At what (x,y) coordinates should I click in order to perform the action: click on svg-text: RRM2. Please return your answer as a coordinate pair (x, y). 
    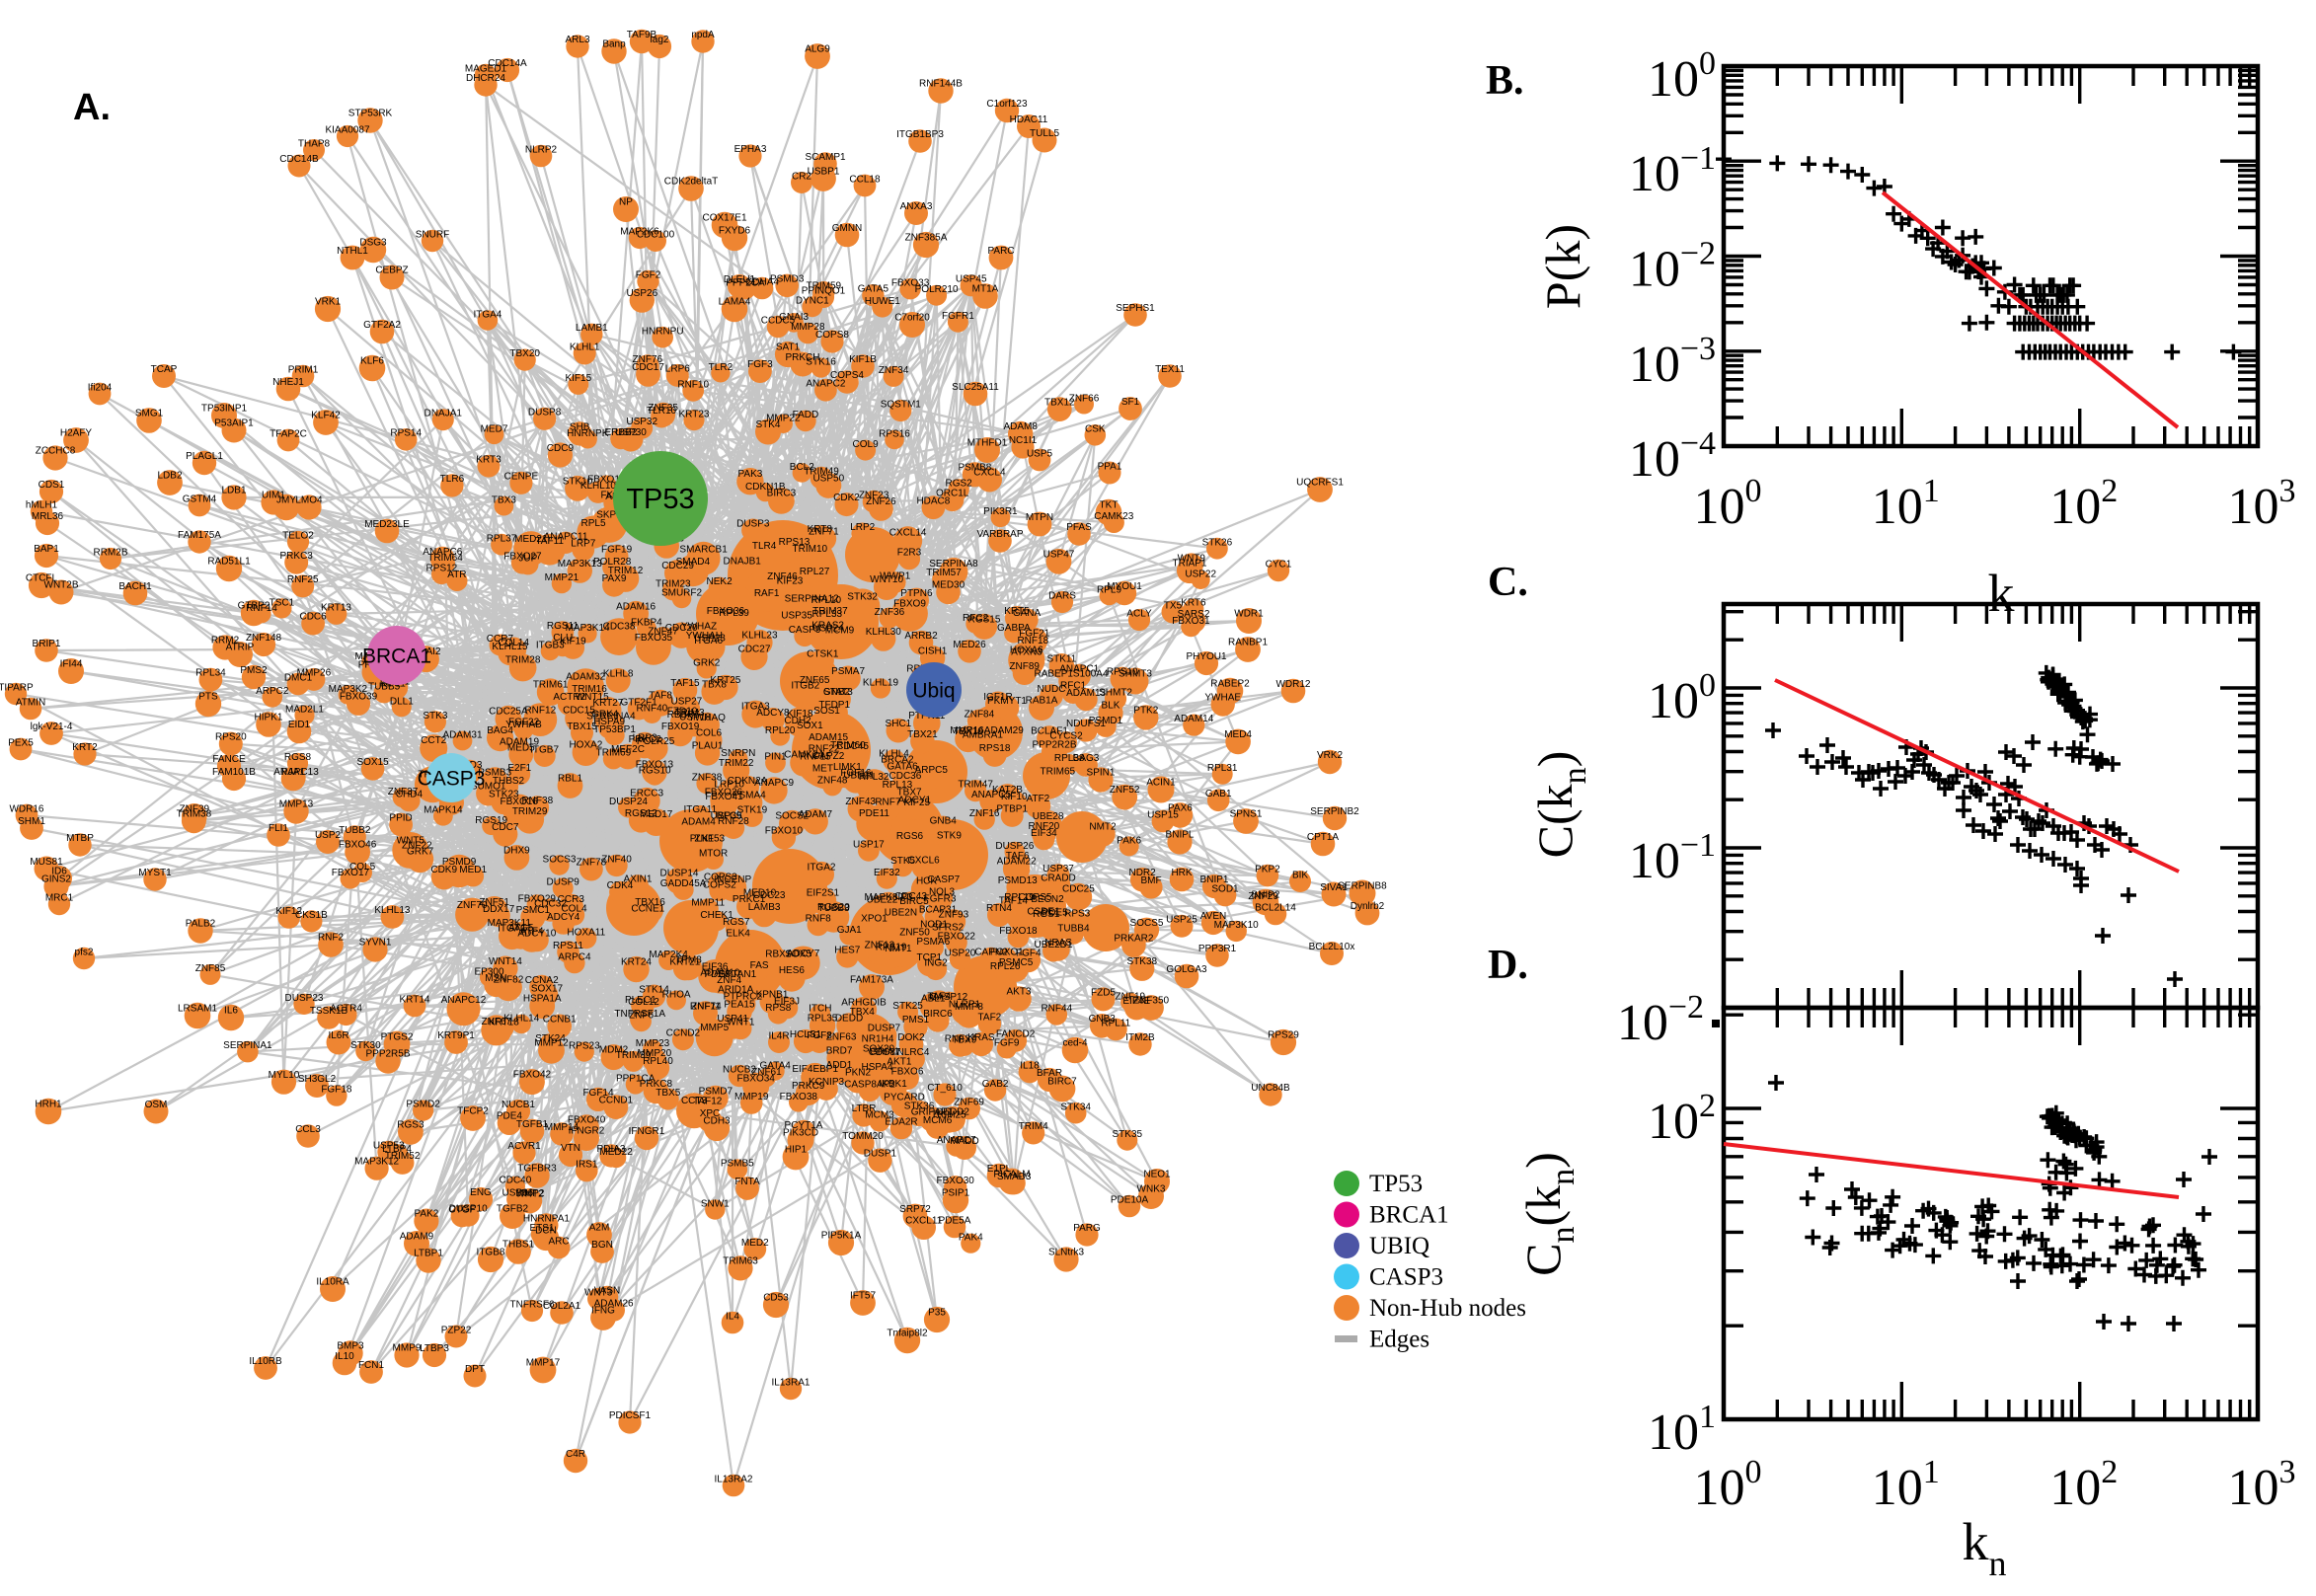
    Looking at the image, I should click on (225, 641).